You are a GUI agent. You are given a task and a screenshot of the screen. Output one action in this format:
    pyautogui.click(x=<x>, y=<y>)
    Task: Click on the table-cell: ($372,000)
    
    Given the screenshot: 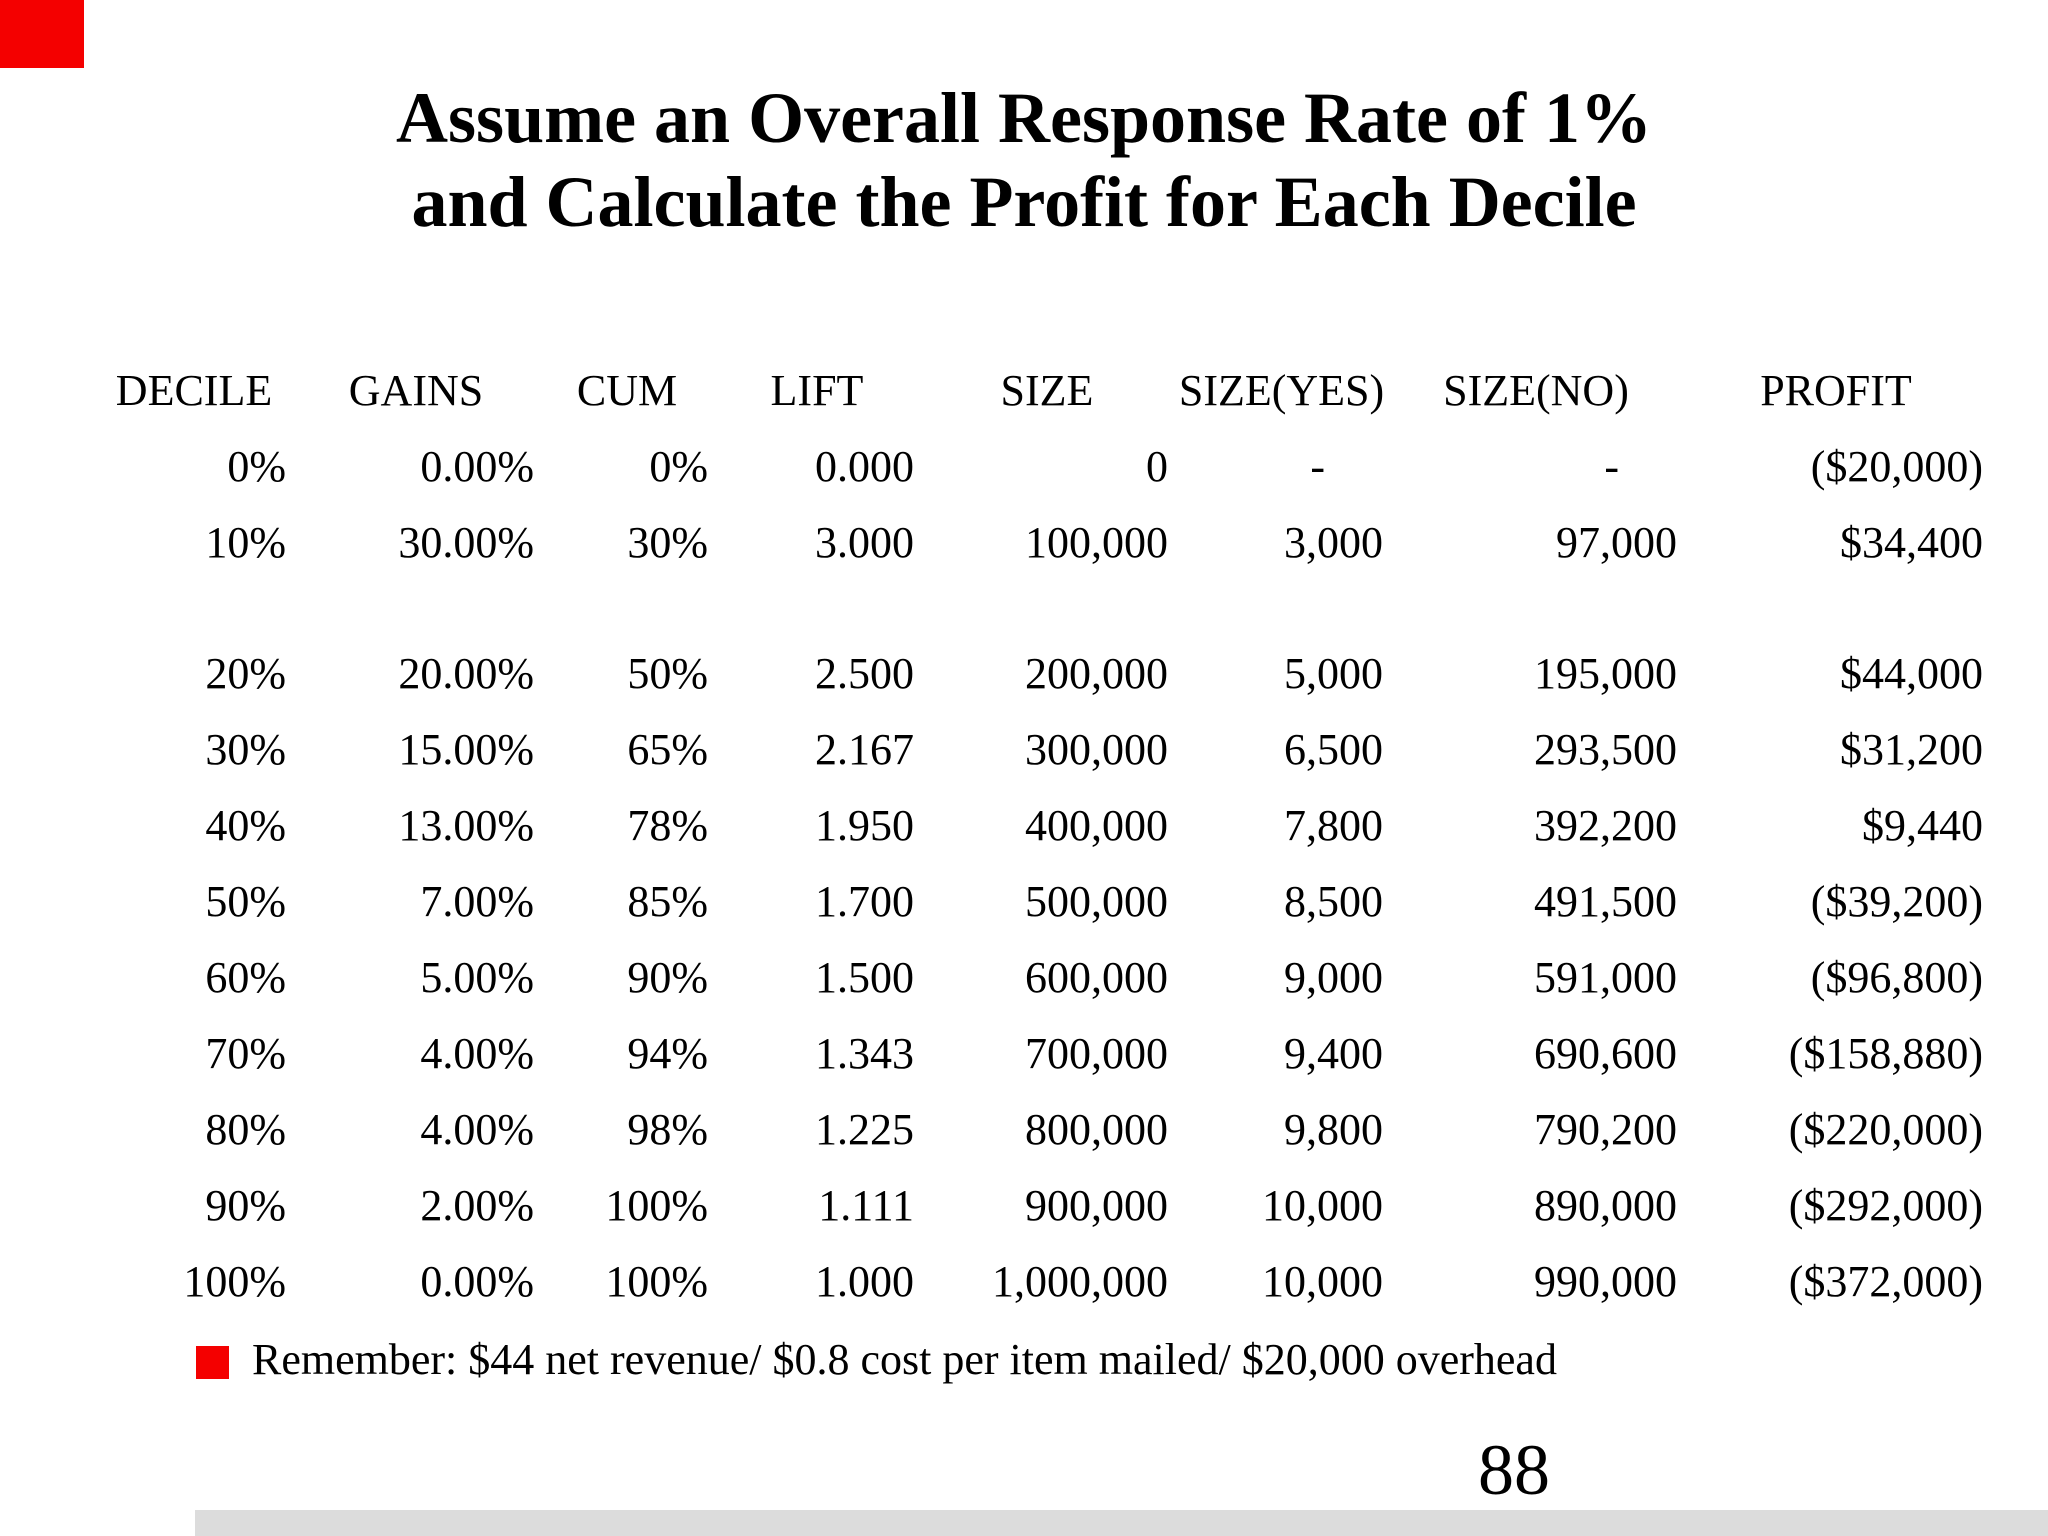 What is the action you would take?
    pyautogui.click(x=1885, y=1281)
    